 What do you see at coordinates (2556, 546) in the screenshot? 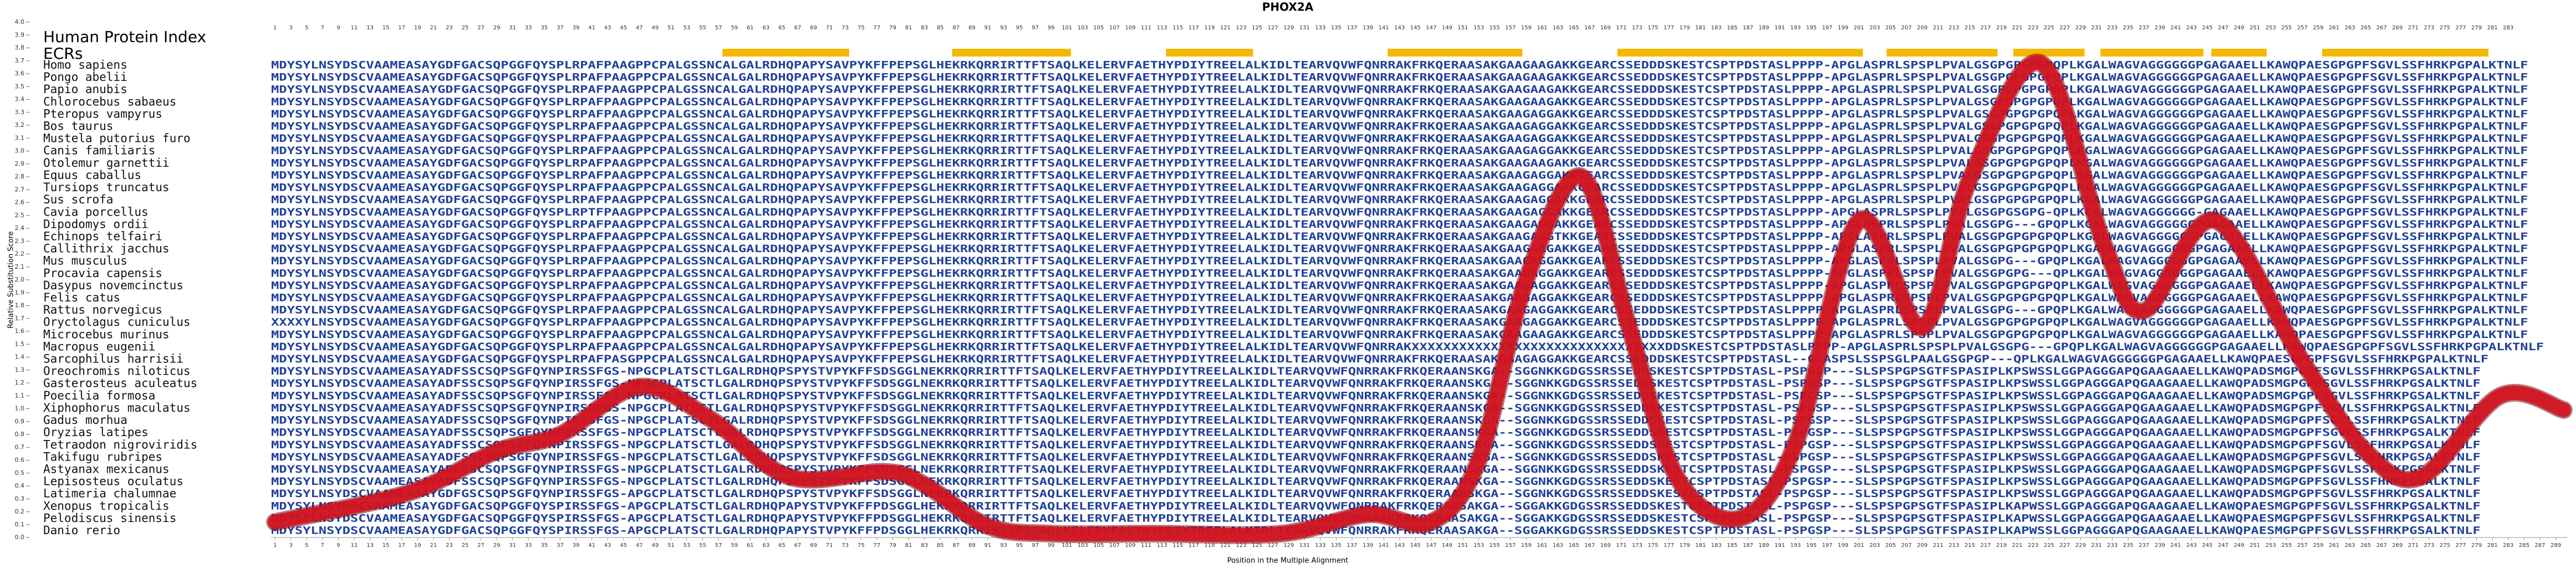
I see `x-tick-label: 289` at bounding box center [2556, 546].